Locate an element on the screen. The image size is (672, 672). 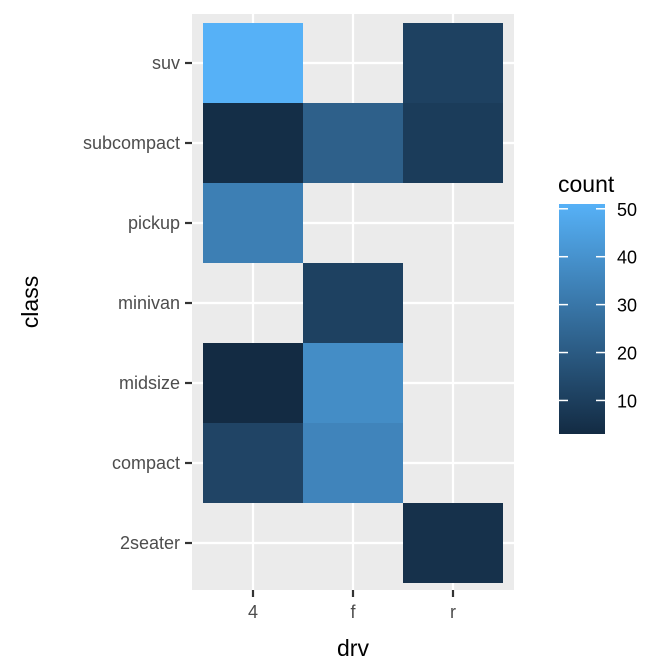
x-axis: 4 f r is located at coordinates (352, 606).